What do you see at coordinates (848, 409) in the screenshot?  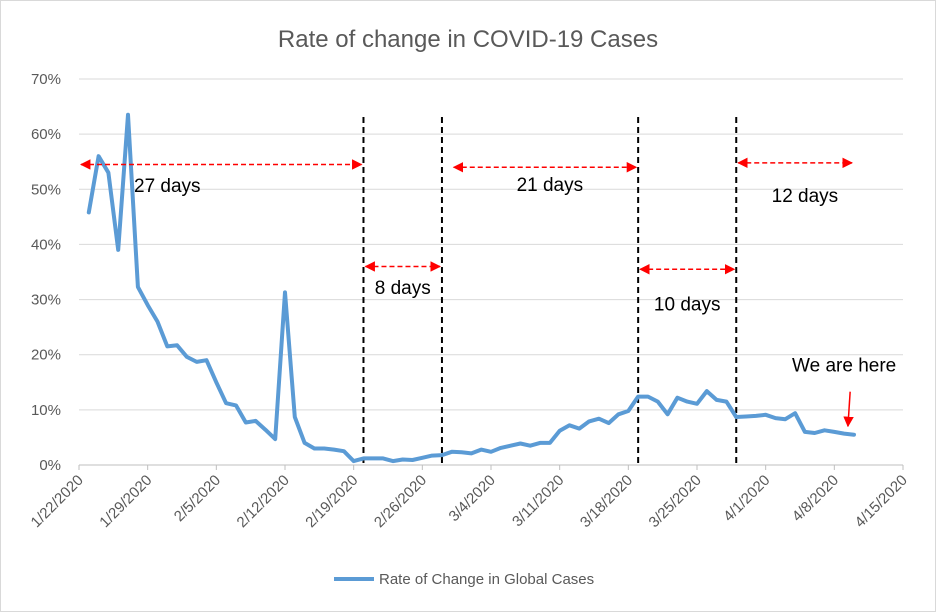 I see `pointer-arrow` at bounding box center [848, 409].